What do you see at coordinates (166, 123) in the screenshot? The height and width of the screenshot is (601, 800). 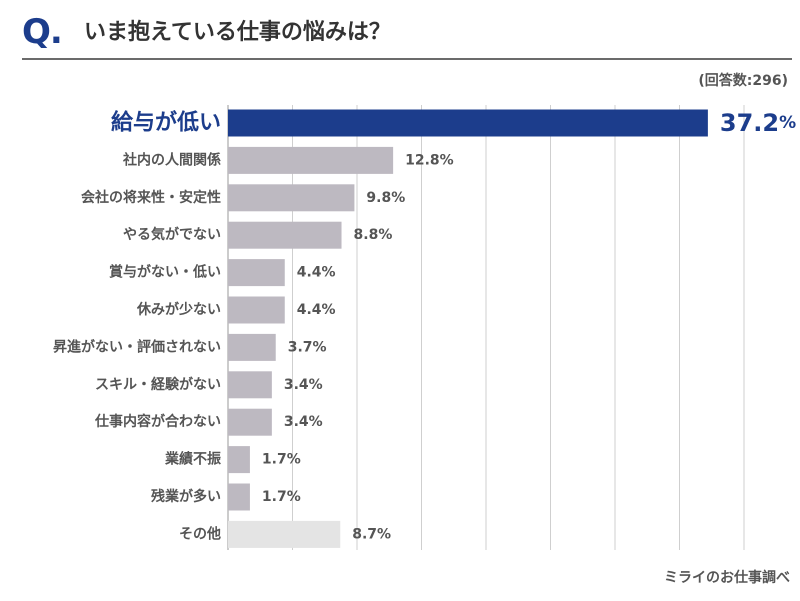 I see `category-label: 給与が低い` at bounding box center [166, 123].